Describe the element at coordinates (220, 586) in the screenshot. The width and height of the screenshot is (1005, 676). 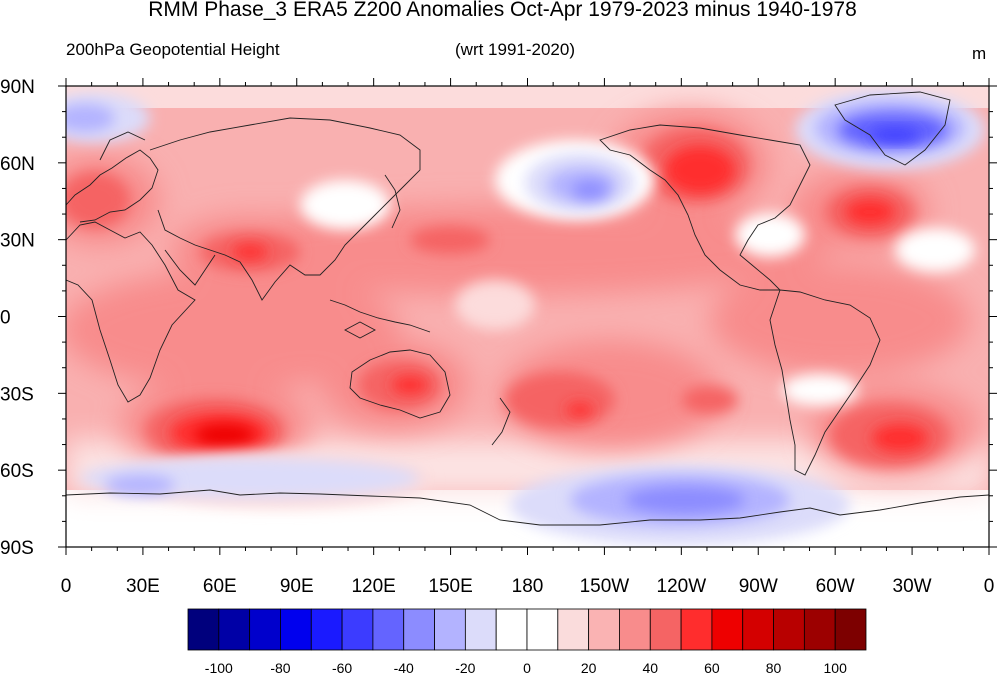
I see `lon-label: 60E` at that location.